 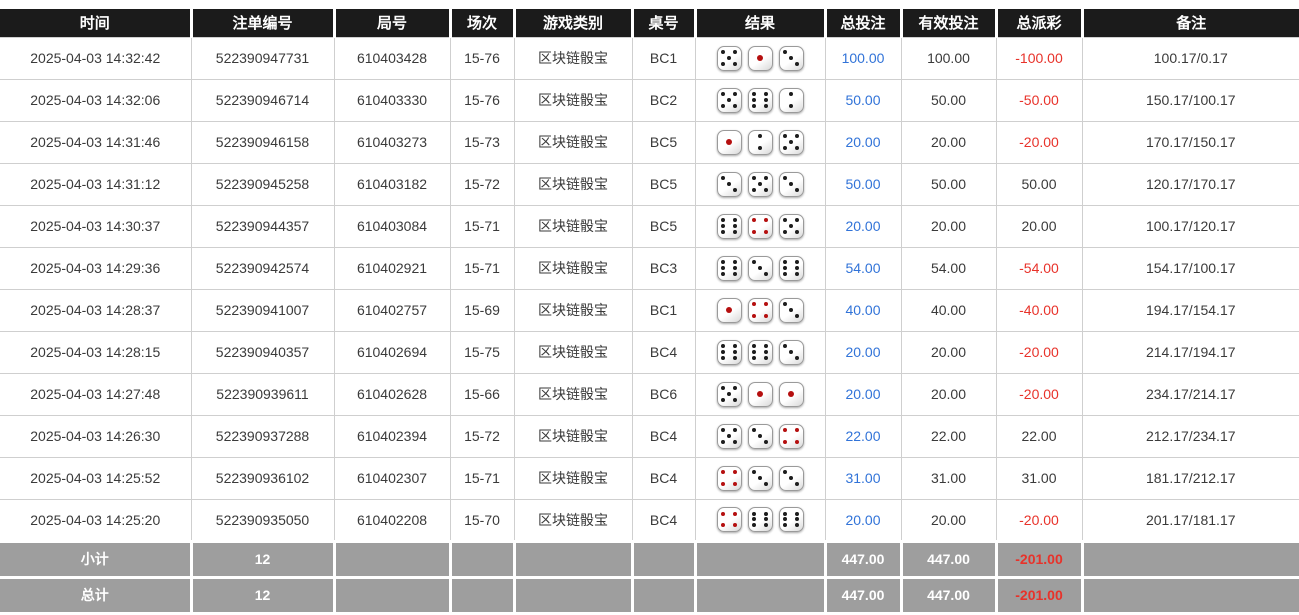 I want to click on cell-time: 2025-04-03 14:25:52, so click(x=96, y=478).